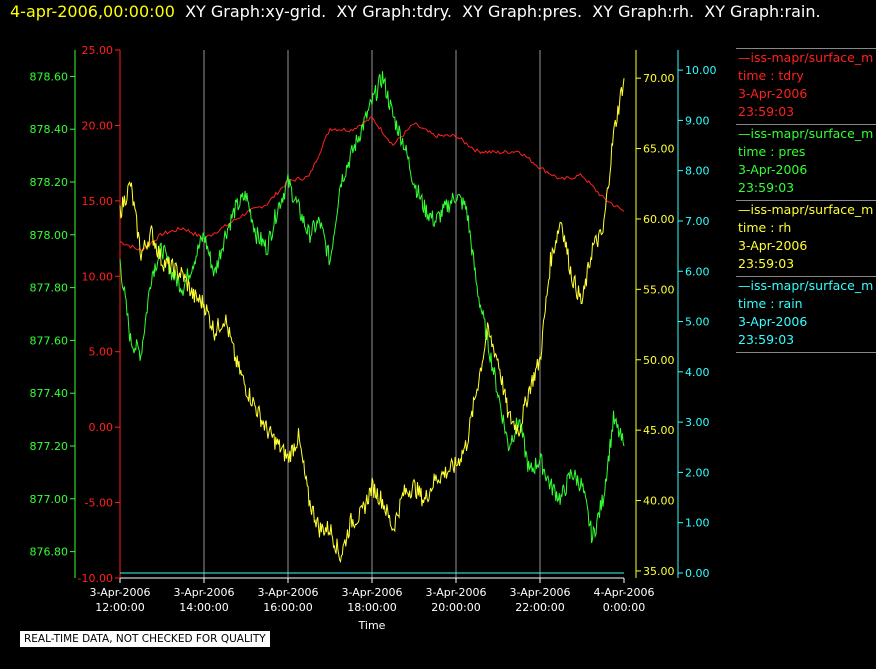  What do you see at coordinates (701, 70) in the screenshot?
I see `rain-tick-label: 10.00` at bounding box center [701, 70].